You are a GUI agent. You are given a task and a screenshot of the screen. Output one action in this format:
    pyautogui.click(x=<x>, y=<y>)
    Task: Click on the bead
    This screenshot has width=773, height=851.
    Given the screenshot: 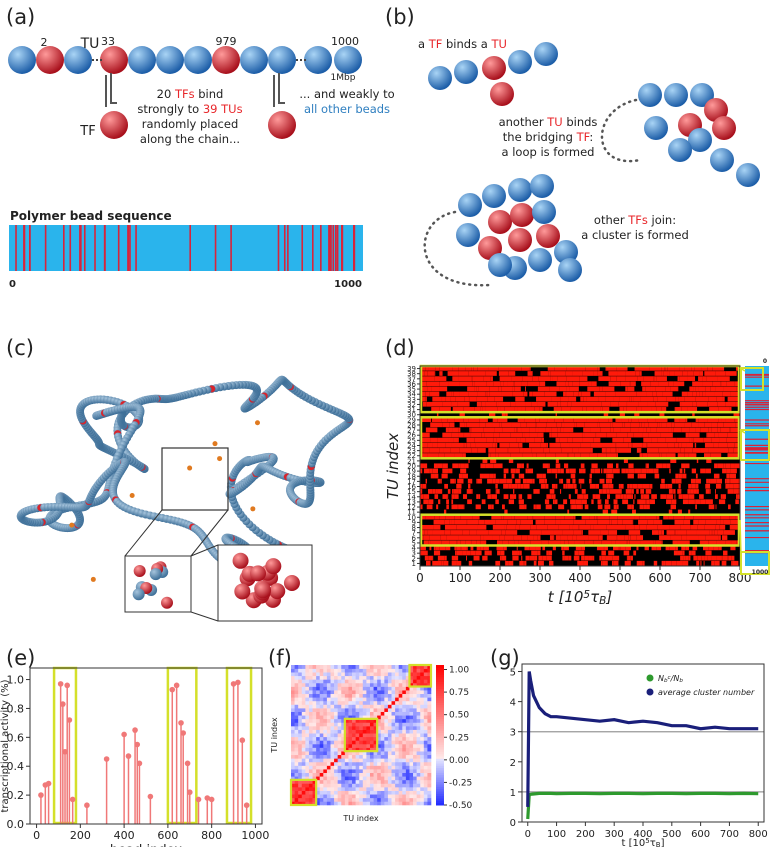 What is the action you would take?
    pyautogui.click(x=570, y=270)
    